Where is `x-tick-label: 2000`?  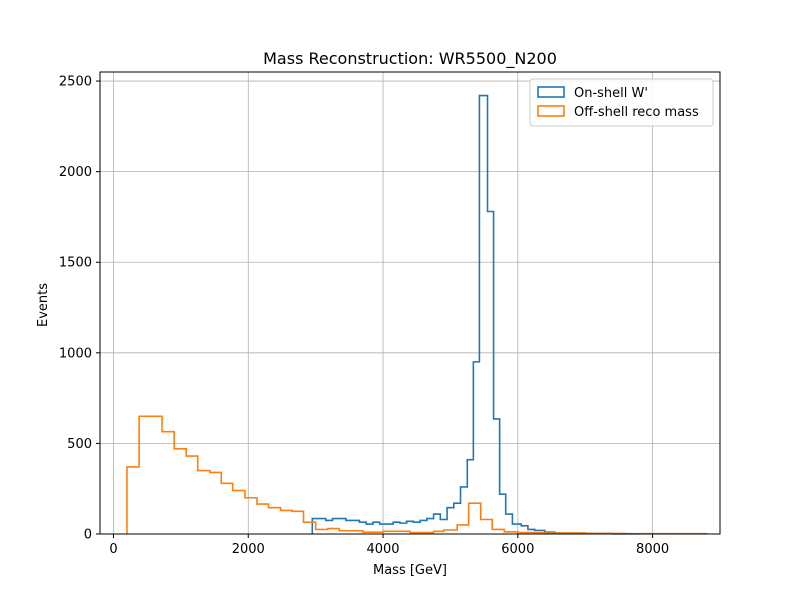 x-tick-label: 2000 is located at coordinates (248, 549).